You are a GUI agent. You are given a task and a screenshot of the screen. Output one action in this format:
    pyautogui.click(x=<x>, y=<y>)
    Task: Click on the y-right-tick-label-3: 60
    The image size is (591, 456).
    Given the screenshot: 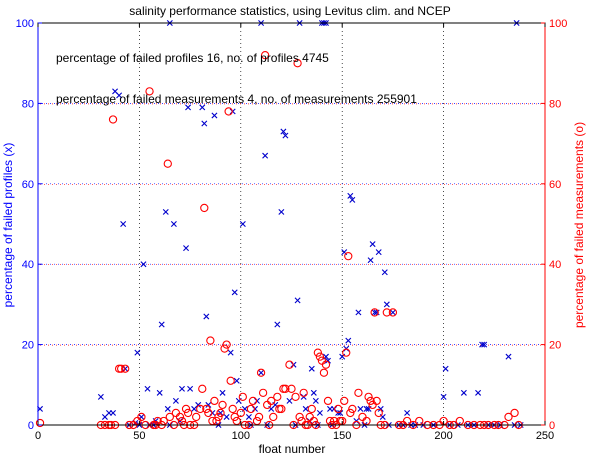 What is the action you would take?
    pyautogui.click(x=555, y=185)
    